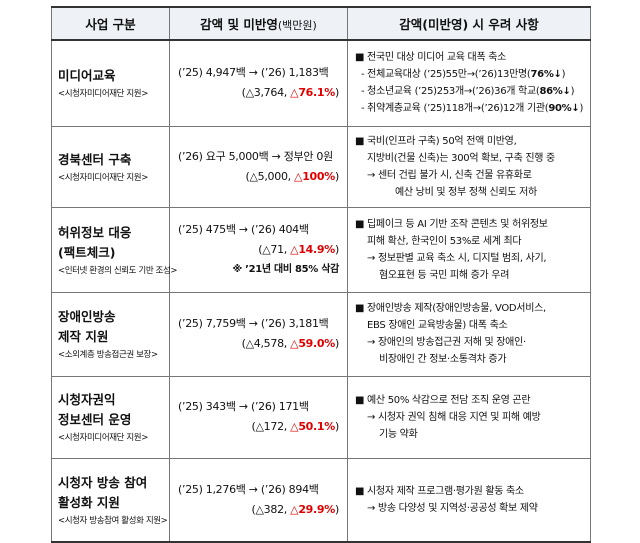  What do you see at coordinates (95, 242) in the screenshot?
I see `business-title: 허위정보 대응 (팩트체크)` at bounding box center [95, 242].